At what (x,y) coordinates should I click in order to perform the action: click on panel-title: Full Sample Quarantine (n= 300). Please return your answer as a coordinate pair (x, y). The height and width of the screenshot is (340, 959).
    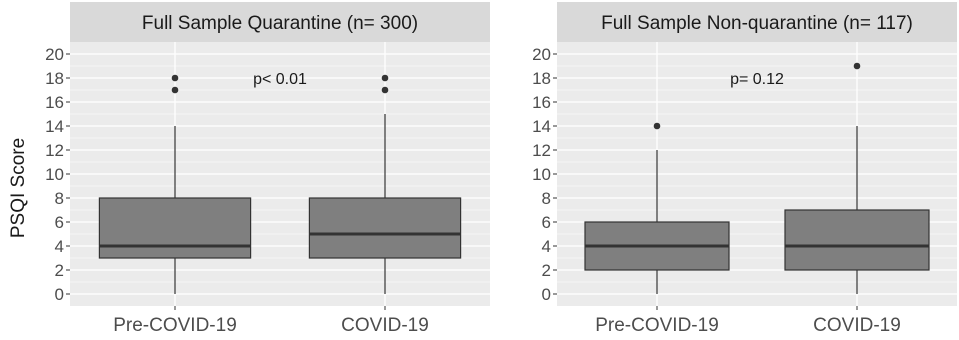
    Looking at the image, I should click on (280, 23).